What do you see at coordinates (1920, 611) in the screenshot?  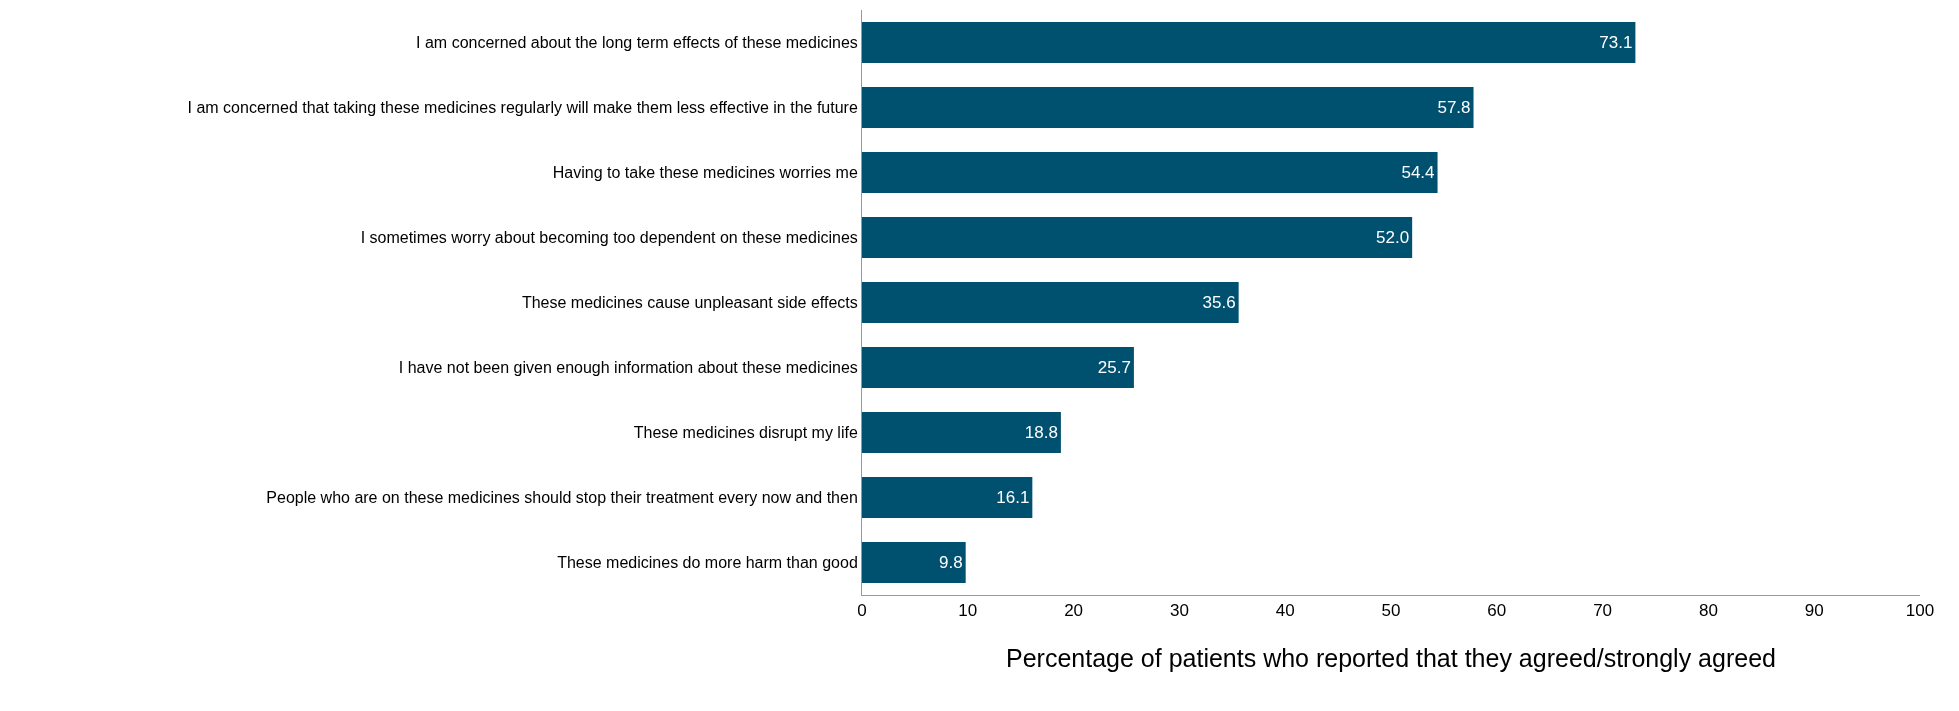 I see `x-tick-label: 100` at bounding box center [1920, 611].